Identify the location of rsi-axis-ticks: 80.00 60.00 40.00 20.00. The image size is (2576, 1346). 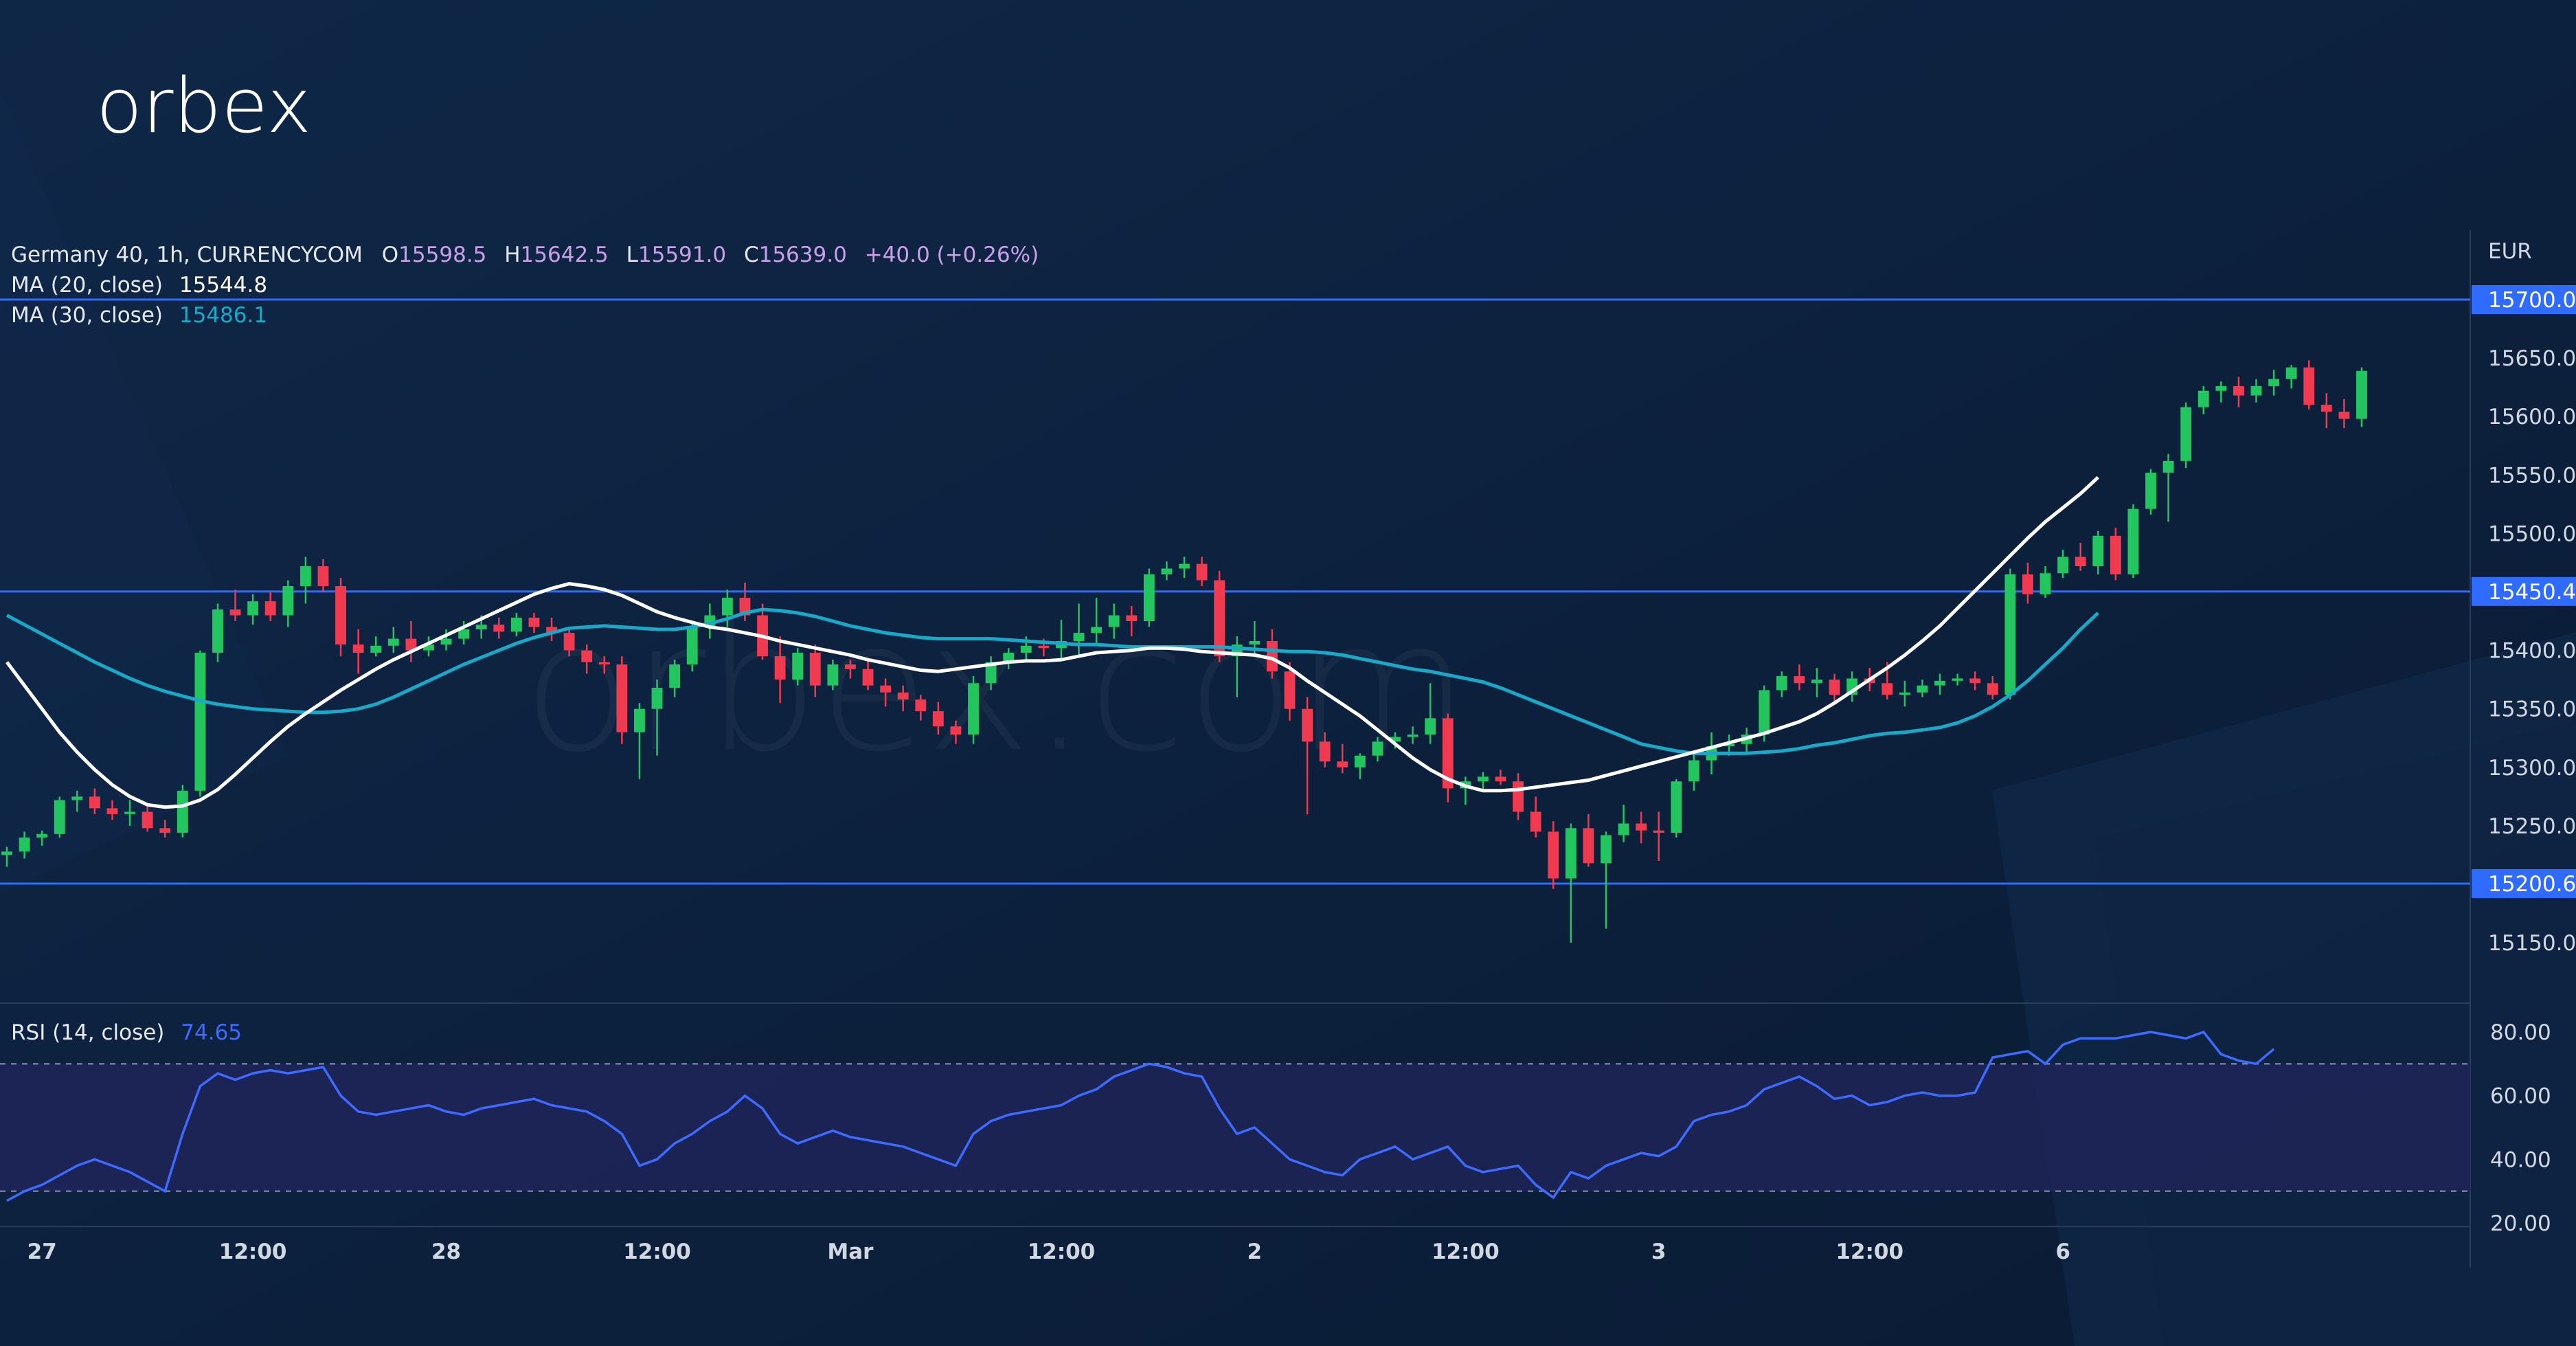
(2520, 1128).